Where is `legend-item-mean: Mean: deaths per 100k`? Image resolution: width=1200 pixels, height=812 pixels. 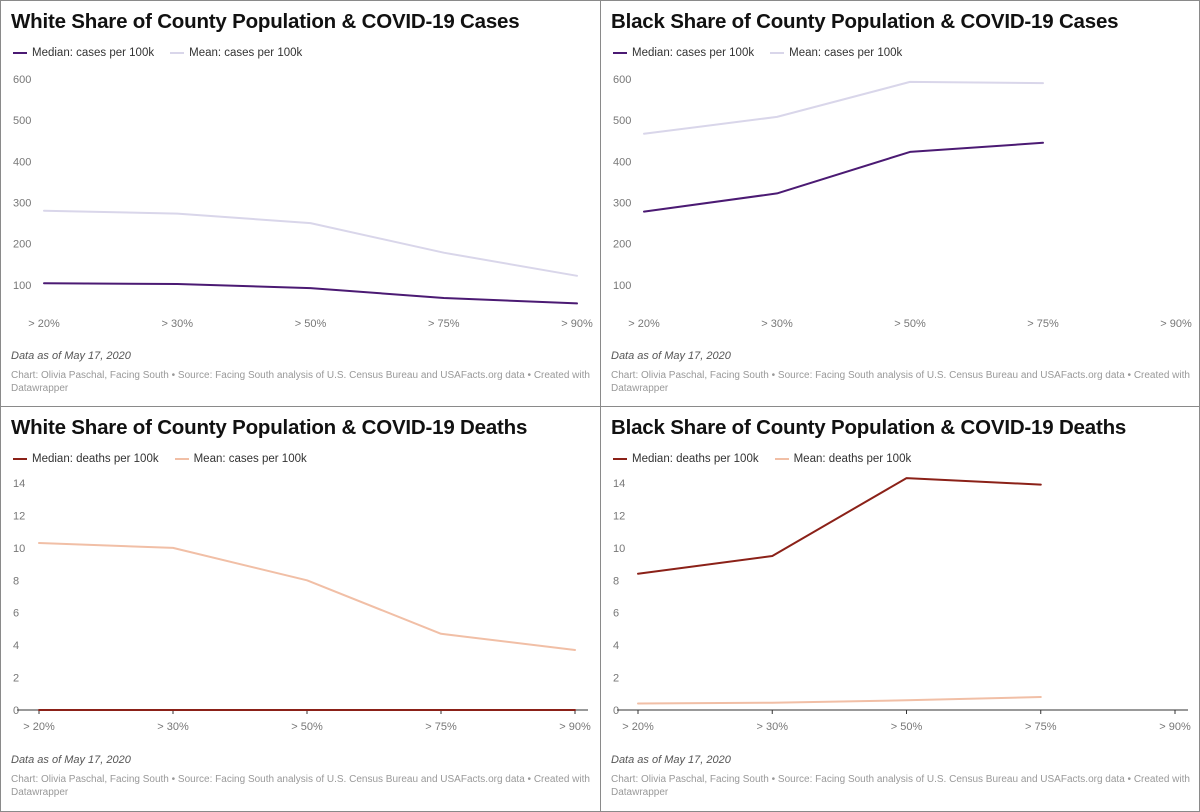 legend-item-mean: Mean: deaths per 100k is located at coordinates (843, 459).